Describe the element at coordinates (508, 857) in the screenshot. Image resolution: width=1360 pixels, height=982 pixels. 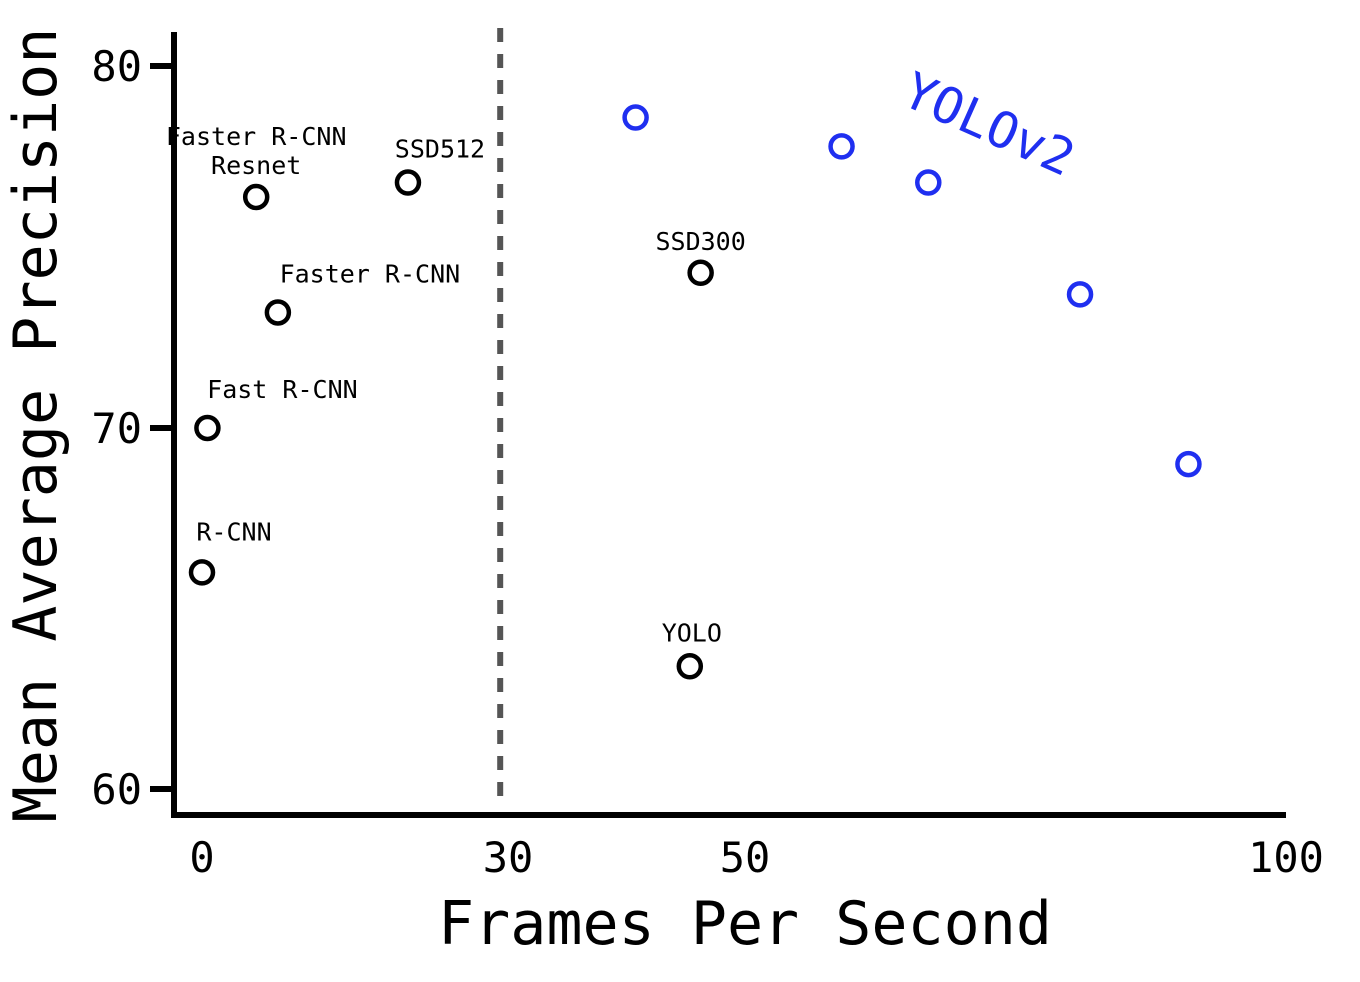
I see `x-tick-label-30: 30` at that location.